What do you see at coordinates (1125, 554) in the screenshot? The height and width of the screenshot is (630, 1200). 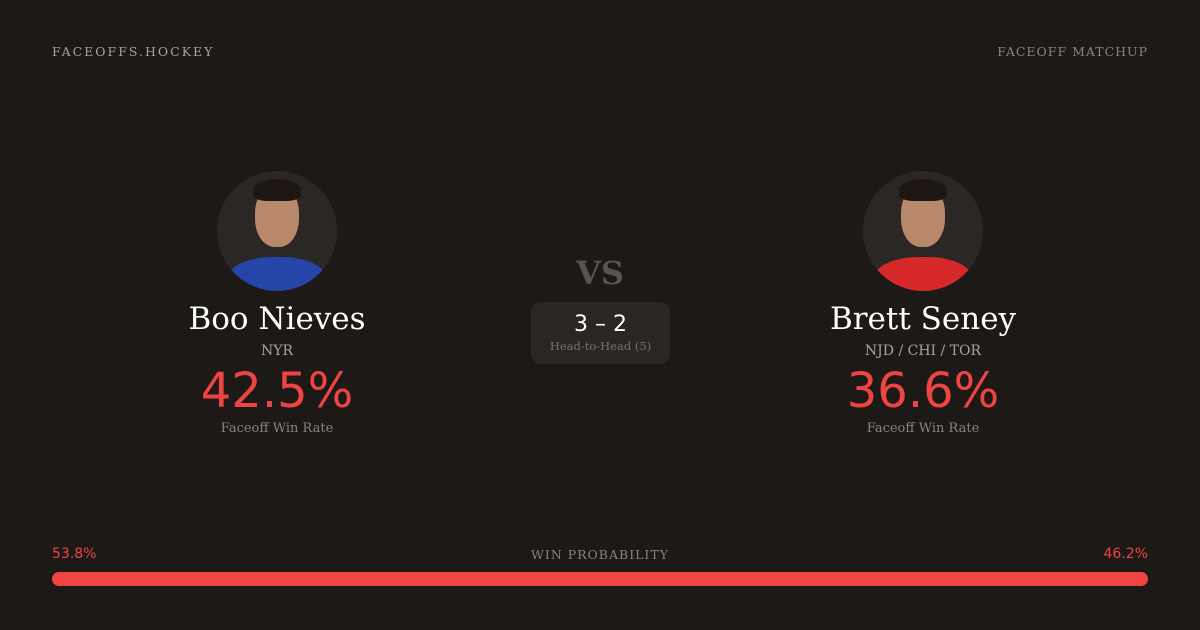 I see `win-probability-right: 46.2%` at bounding box center [1125, 554].